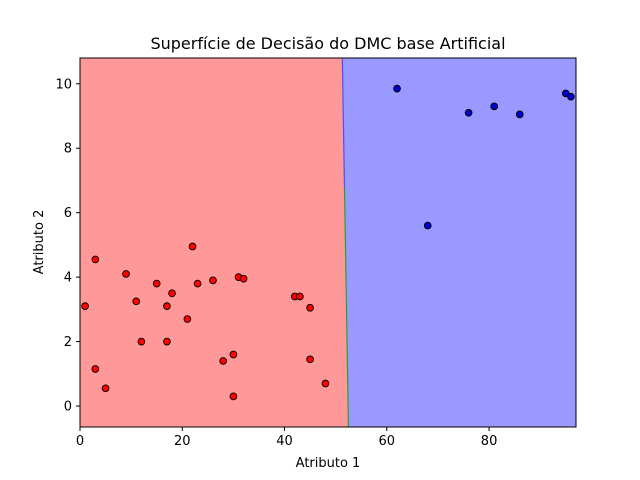 This screenshot has width=640, height=480. Describe the element at coordinates (68, 342) in the screenshot. I see `y-tick-label: 2` at that location.